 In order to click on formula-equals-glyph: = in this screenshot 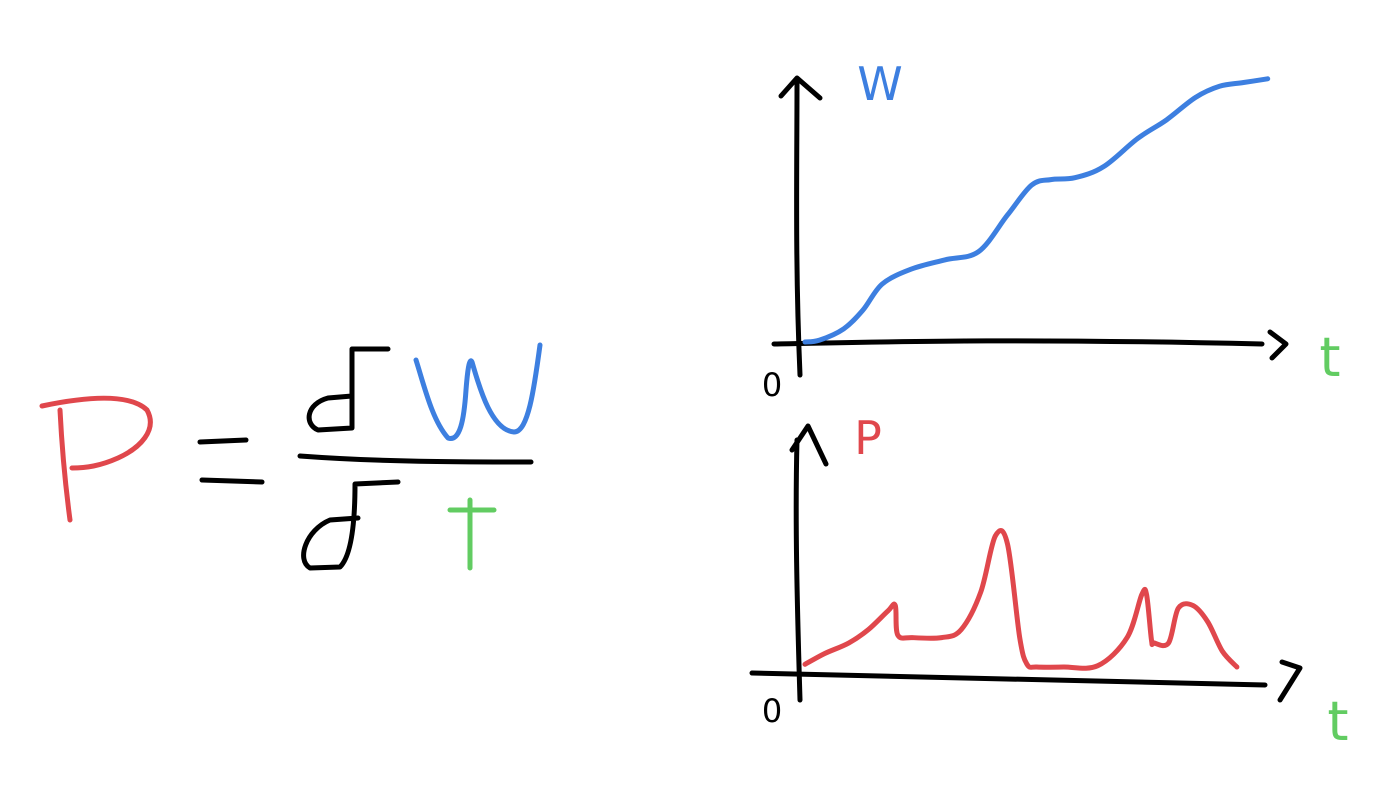, I will do `click(231, 461)`.